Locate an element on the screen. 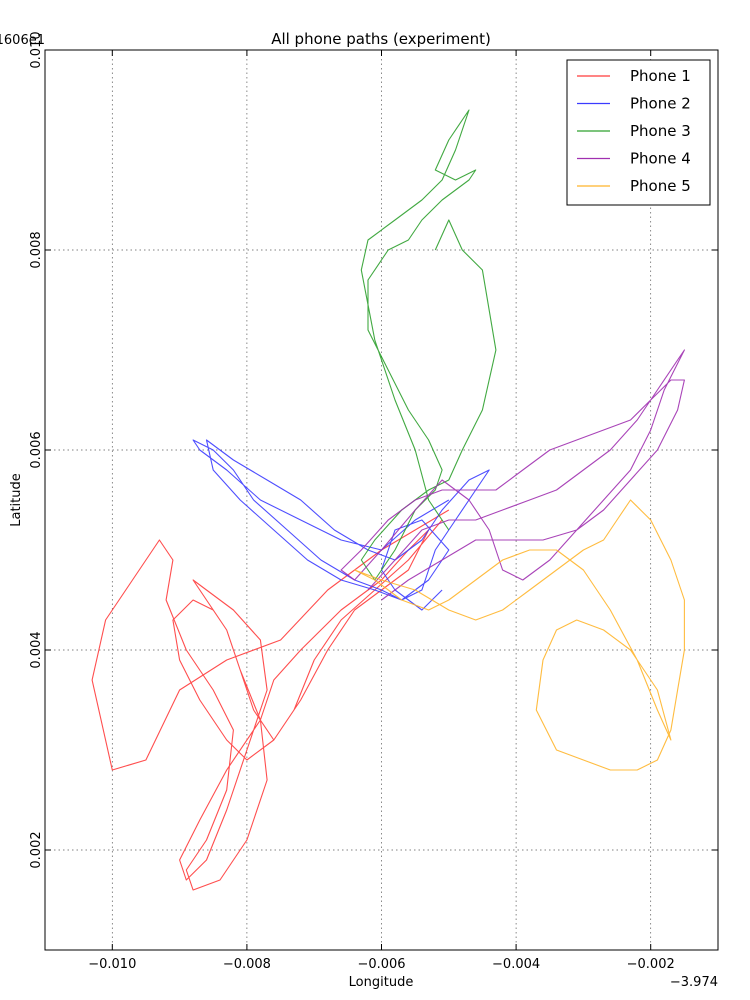  y-tick-label: 0.010 is located at coordinates (36, 49).